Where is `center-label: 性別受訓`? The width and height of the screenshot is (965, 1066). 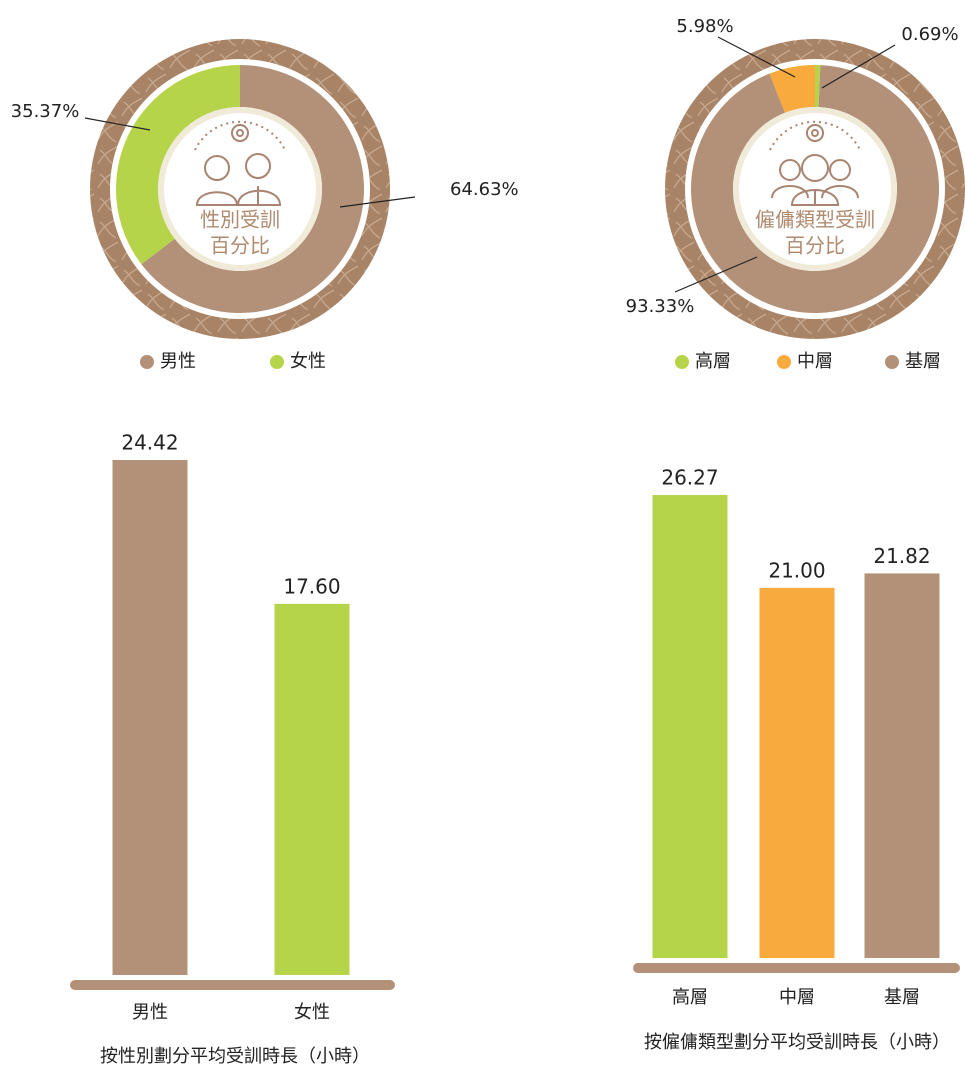
center-label: 性別受訓 is located at coordinates (240, 220).